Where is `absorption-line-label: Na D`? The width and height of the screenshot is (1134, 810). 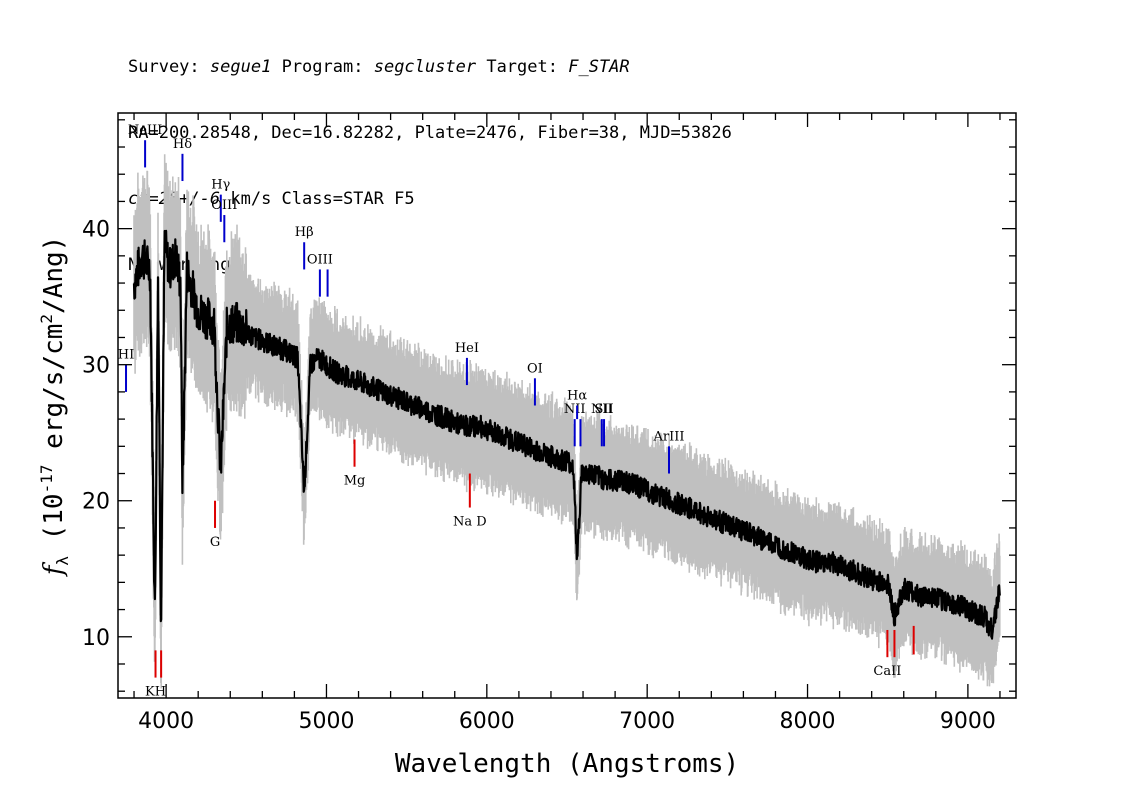 absorption-line-label: Na D is located at coordinates (470, 522).